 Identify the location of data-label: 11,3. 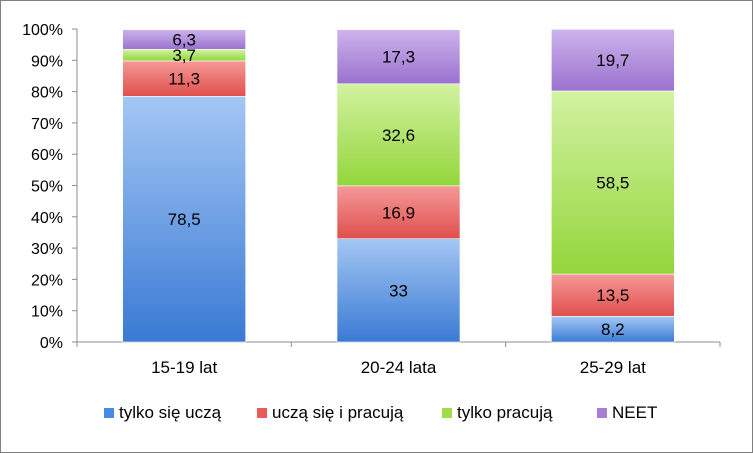
(184, 79).